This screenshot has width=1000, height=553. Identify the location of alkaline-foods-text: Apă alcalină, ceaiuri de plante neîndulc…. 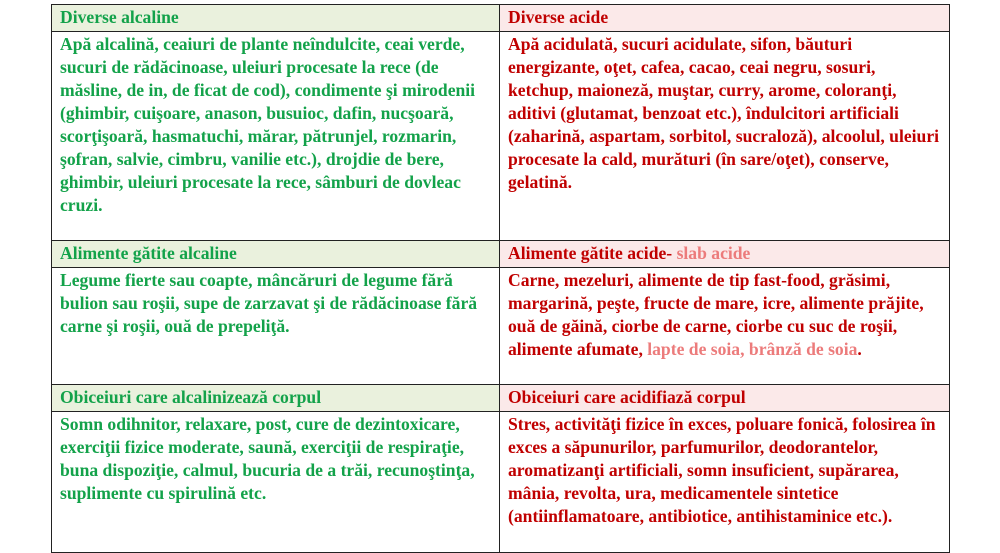
(268, 124).